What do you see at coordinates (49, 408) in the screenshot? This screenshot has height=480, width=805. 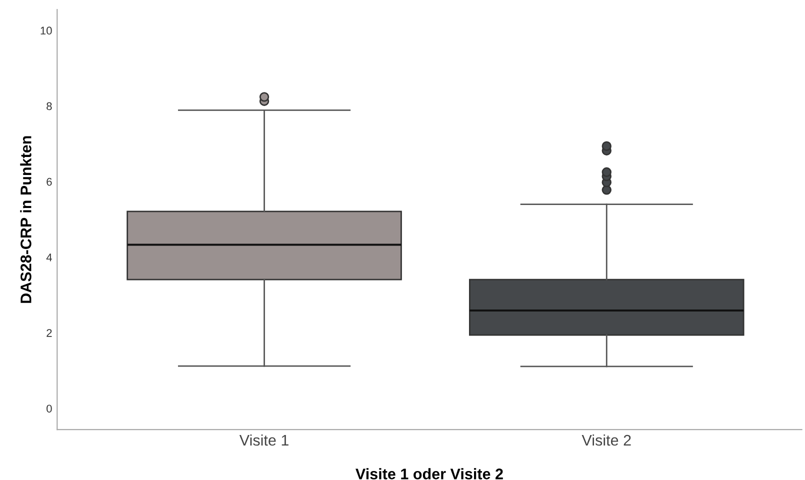 I see `y-tick-label: 0` at bounding box center [49, 408].